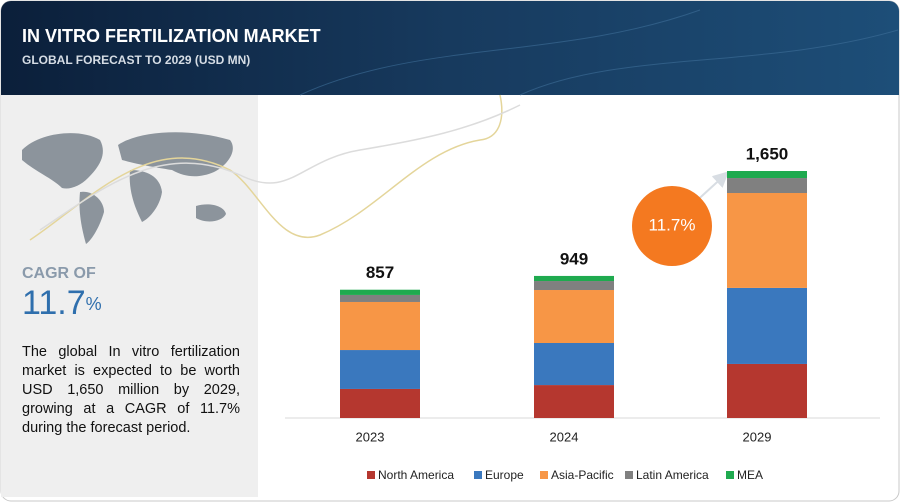 This screenshot has width=900, height=502. I want to click on total-label: 1,650, so click(767, 153).